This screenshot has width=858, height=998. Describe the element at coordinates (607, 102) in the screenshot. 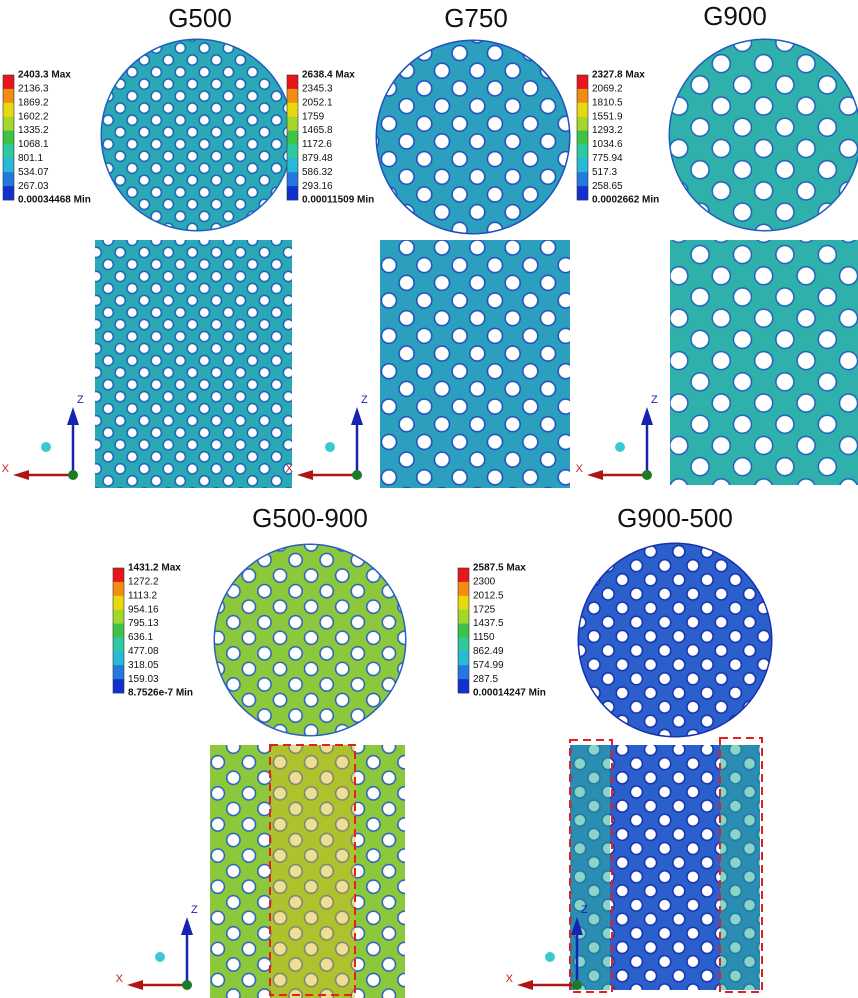

I see `legend-label: 1810.5` at that location.